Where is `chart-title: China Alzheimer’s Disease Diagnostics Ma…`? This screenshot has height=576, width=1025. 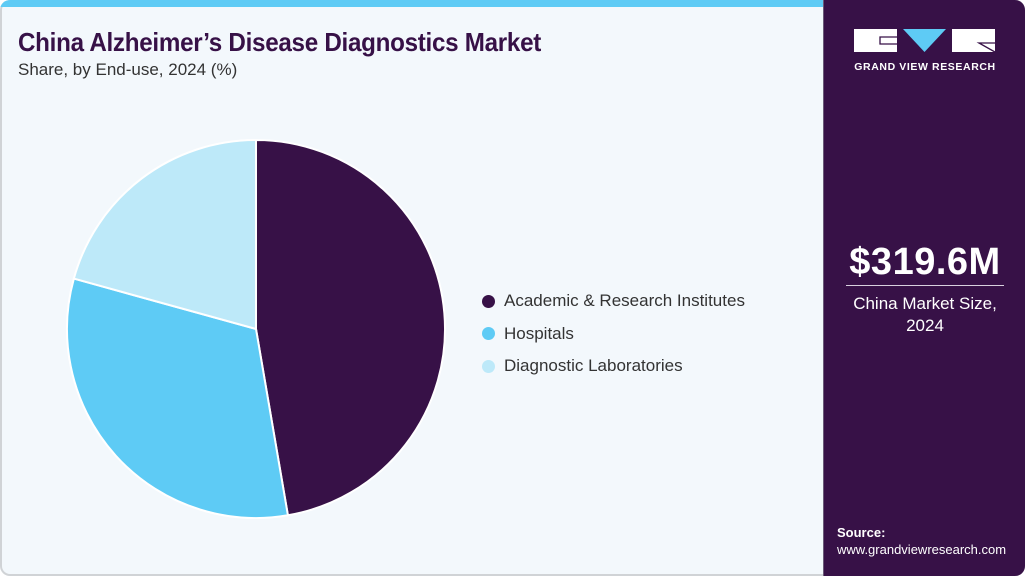
chart-title: China Alzheimer’s Disease Diagnostics Ma… is located at coordinates (280, 42).